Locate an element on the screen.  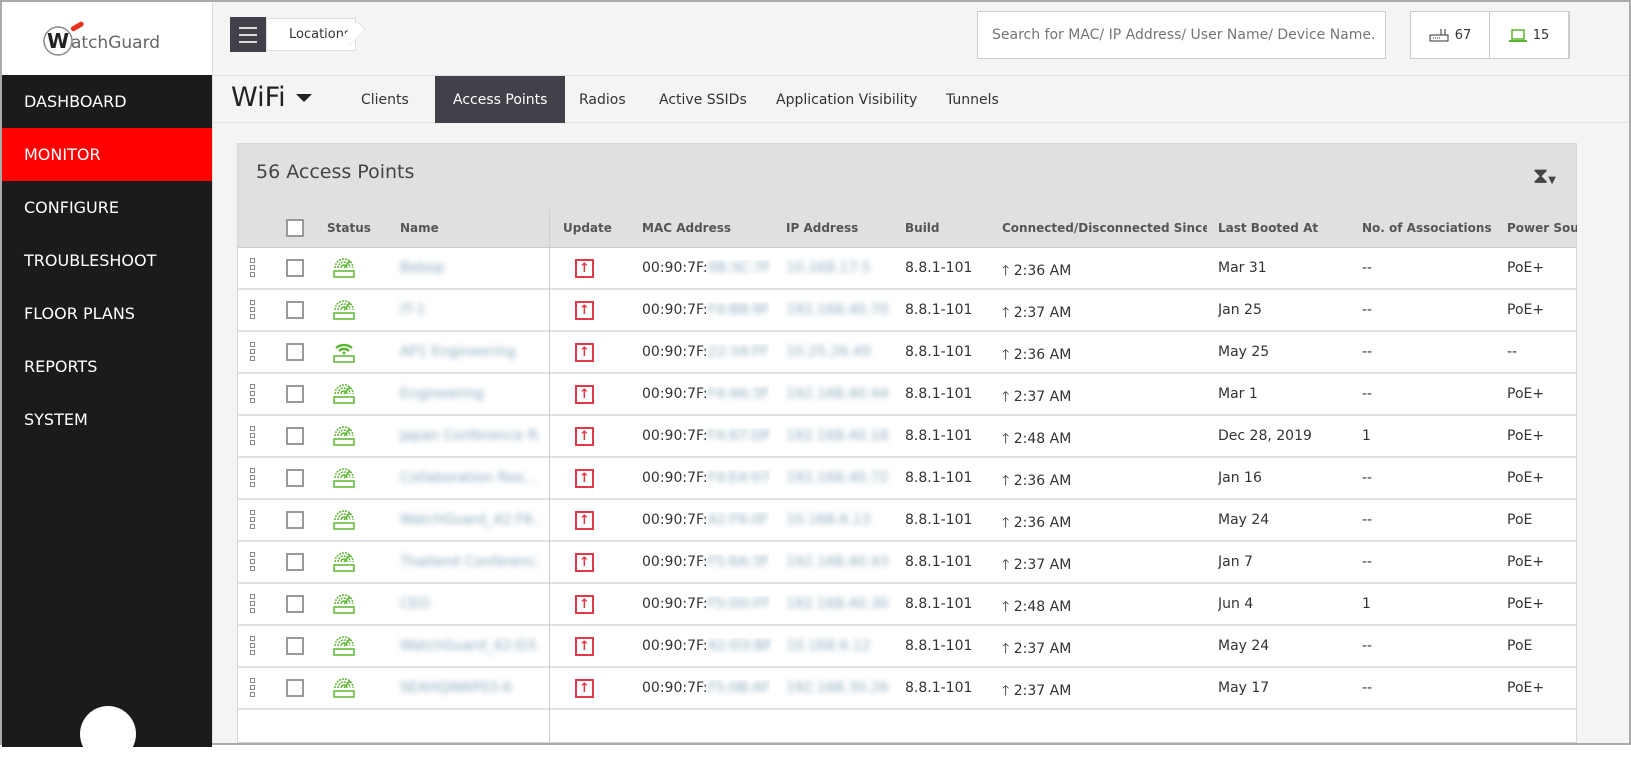
help-avatar is located at coordinates (108, 734).